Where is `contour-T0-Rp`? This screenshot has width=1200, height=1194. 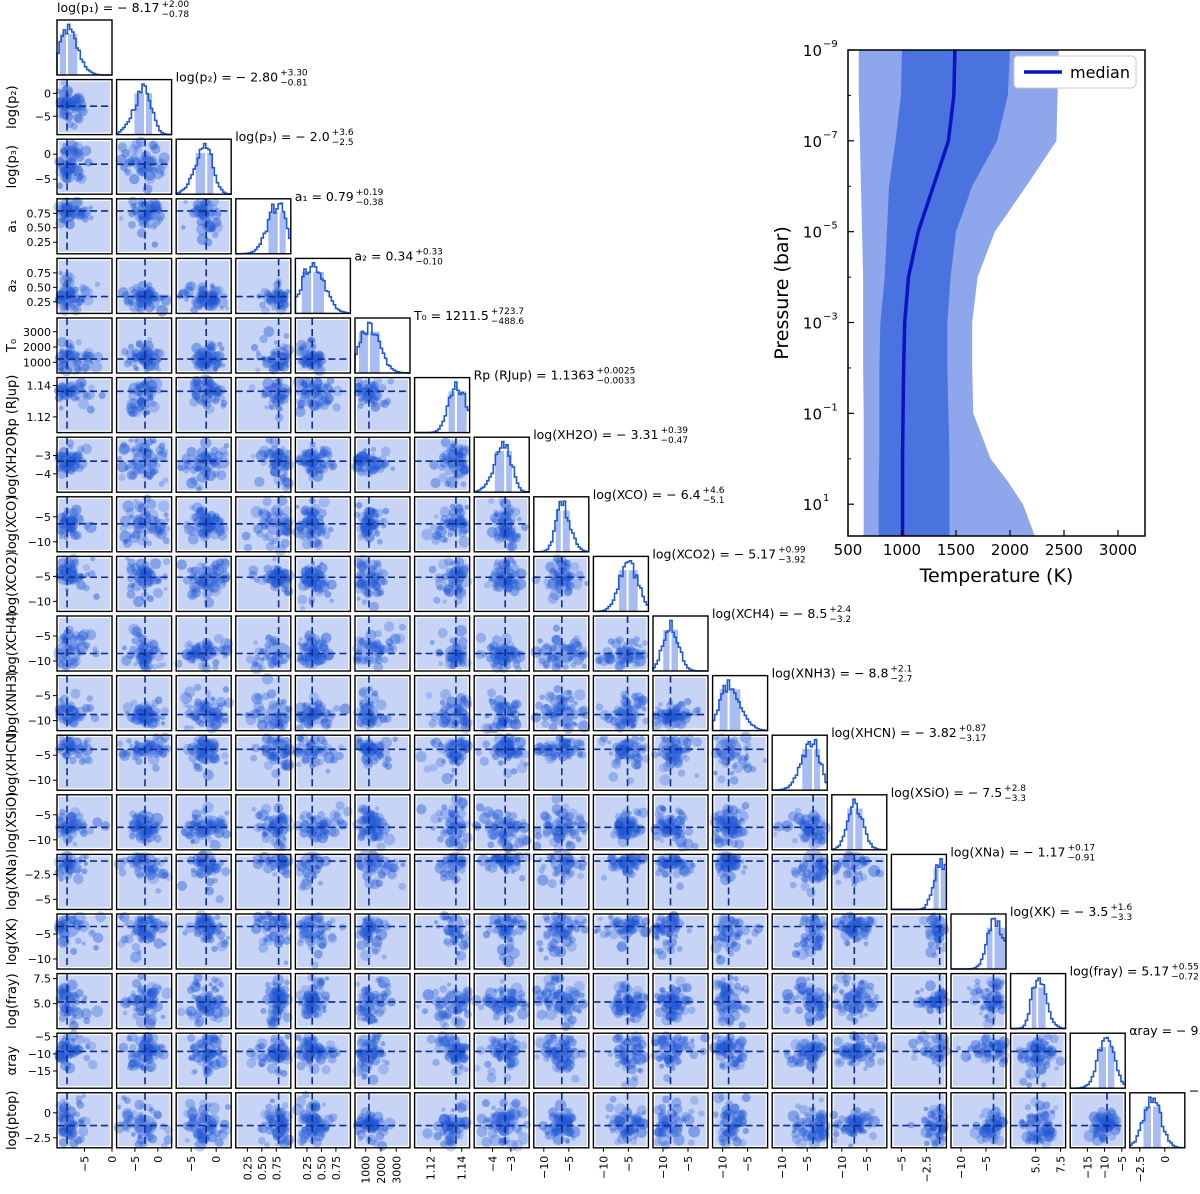 contour-T0-Rp is located at coordinates (382, 405).